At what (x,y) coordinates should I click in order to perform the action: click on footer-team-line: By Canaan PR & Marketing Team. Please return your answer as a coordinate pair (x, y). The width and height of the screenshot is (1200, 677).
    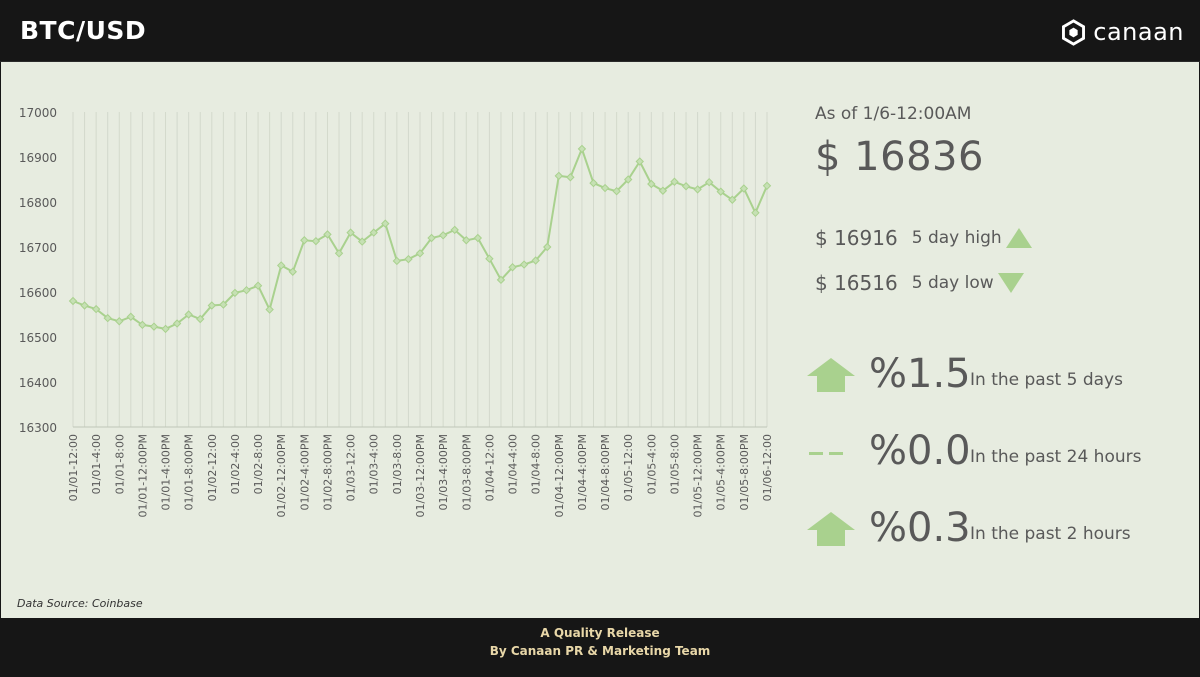
    Looking at the image, I should click on (600, 651).